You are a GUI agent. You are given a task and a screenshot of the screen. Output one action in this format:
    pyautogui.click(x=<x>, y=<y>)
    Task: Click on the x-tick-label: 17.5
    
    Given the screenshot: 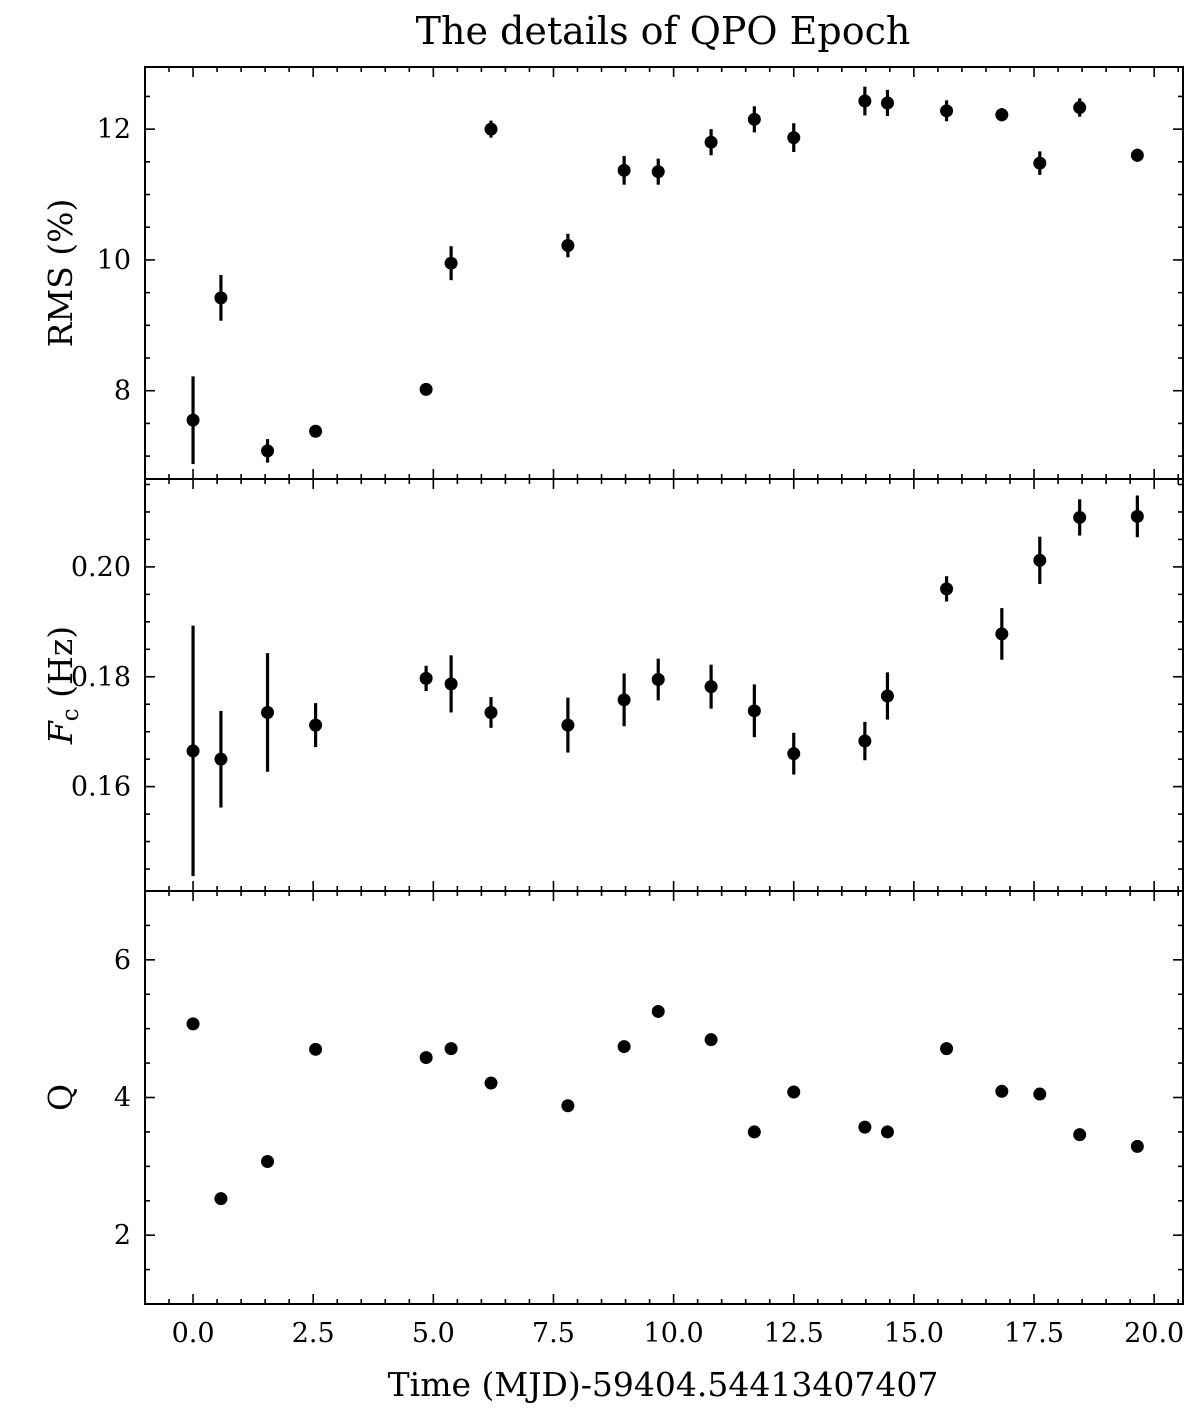 What is the action you would take?
    pyautogui.click(x=1034, y=1333)
    